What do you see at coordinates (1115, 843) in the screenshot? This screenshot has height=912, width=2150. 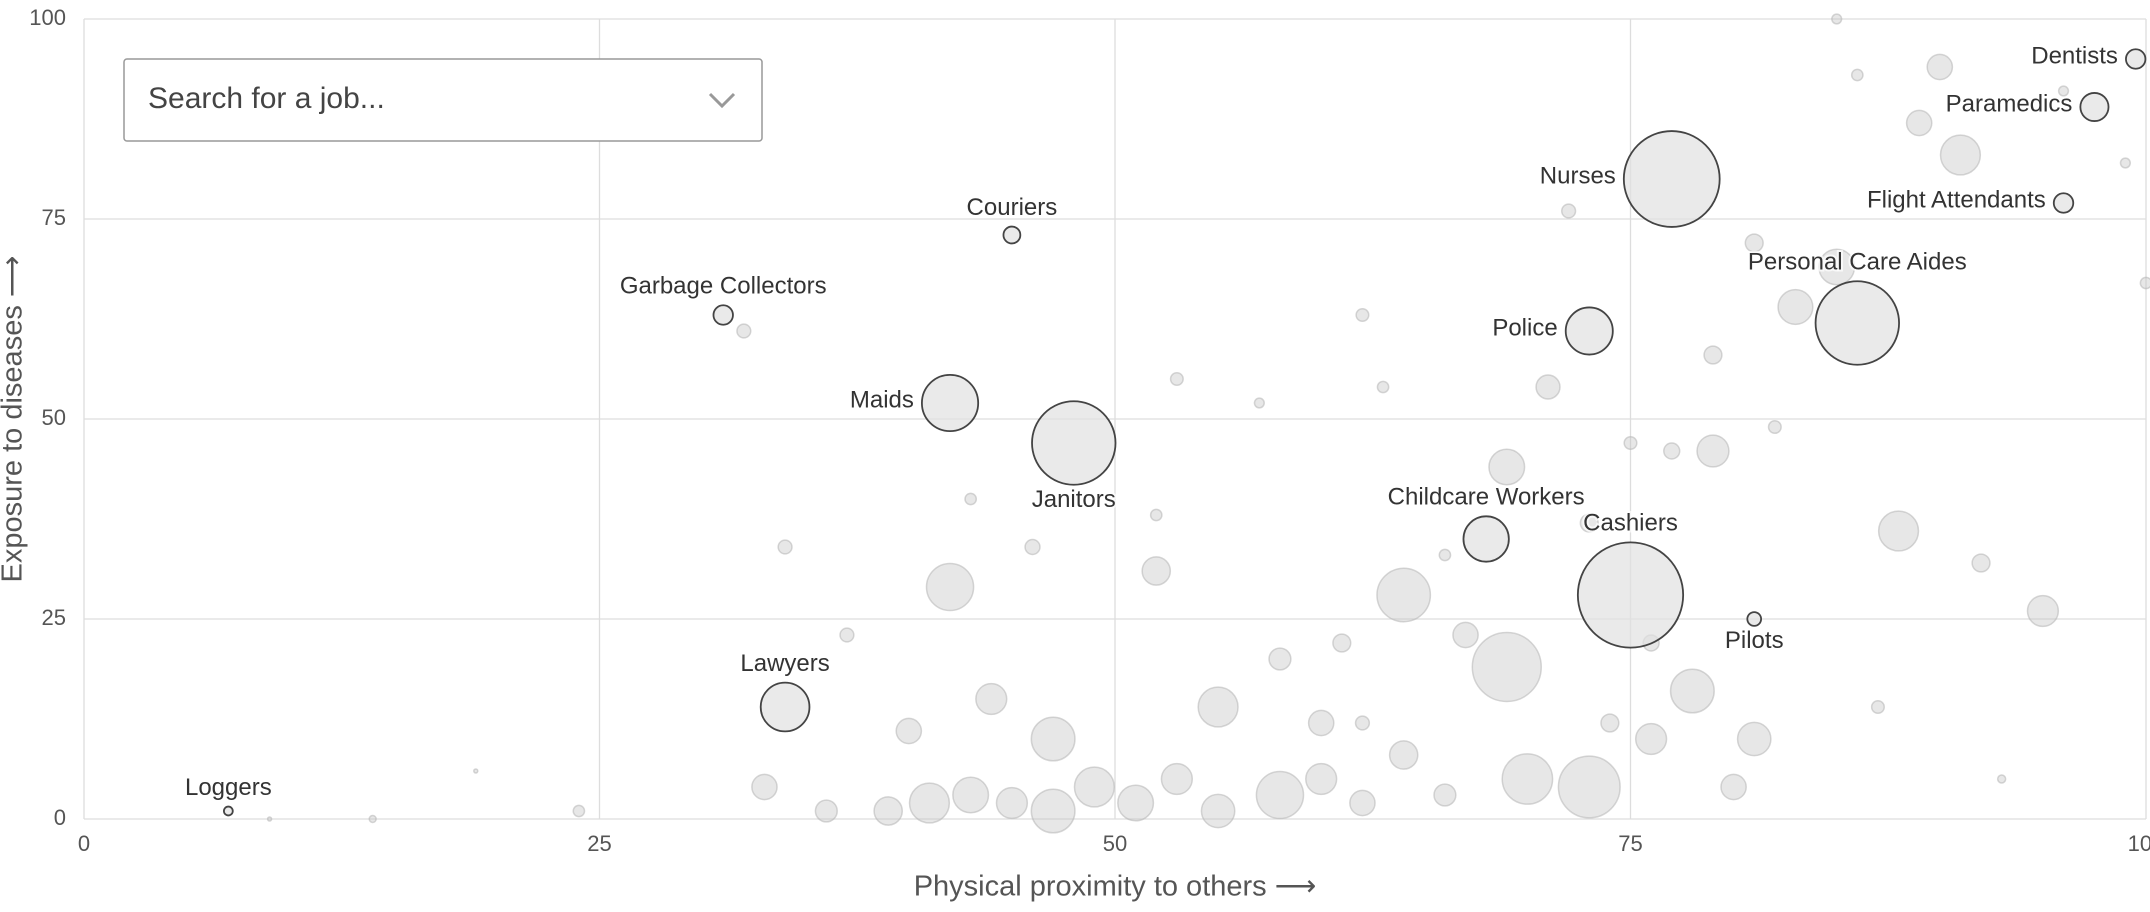 I see `x-tick-label: 50` at bounding box center [1115, 843].